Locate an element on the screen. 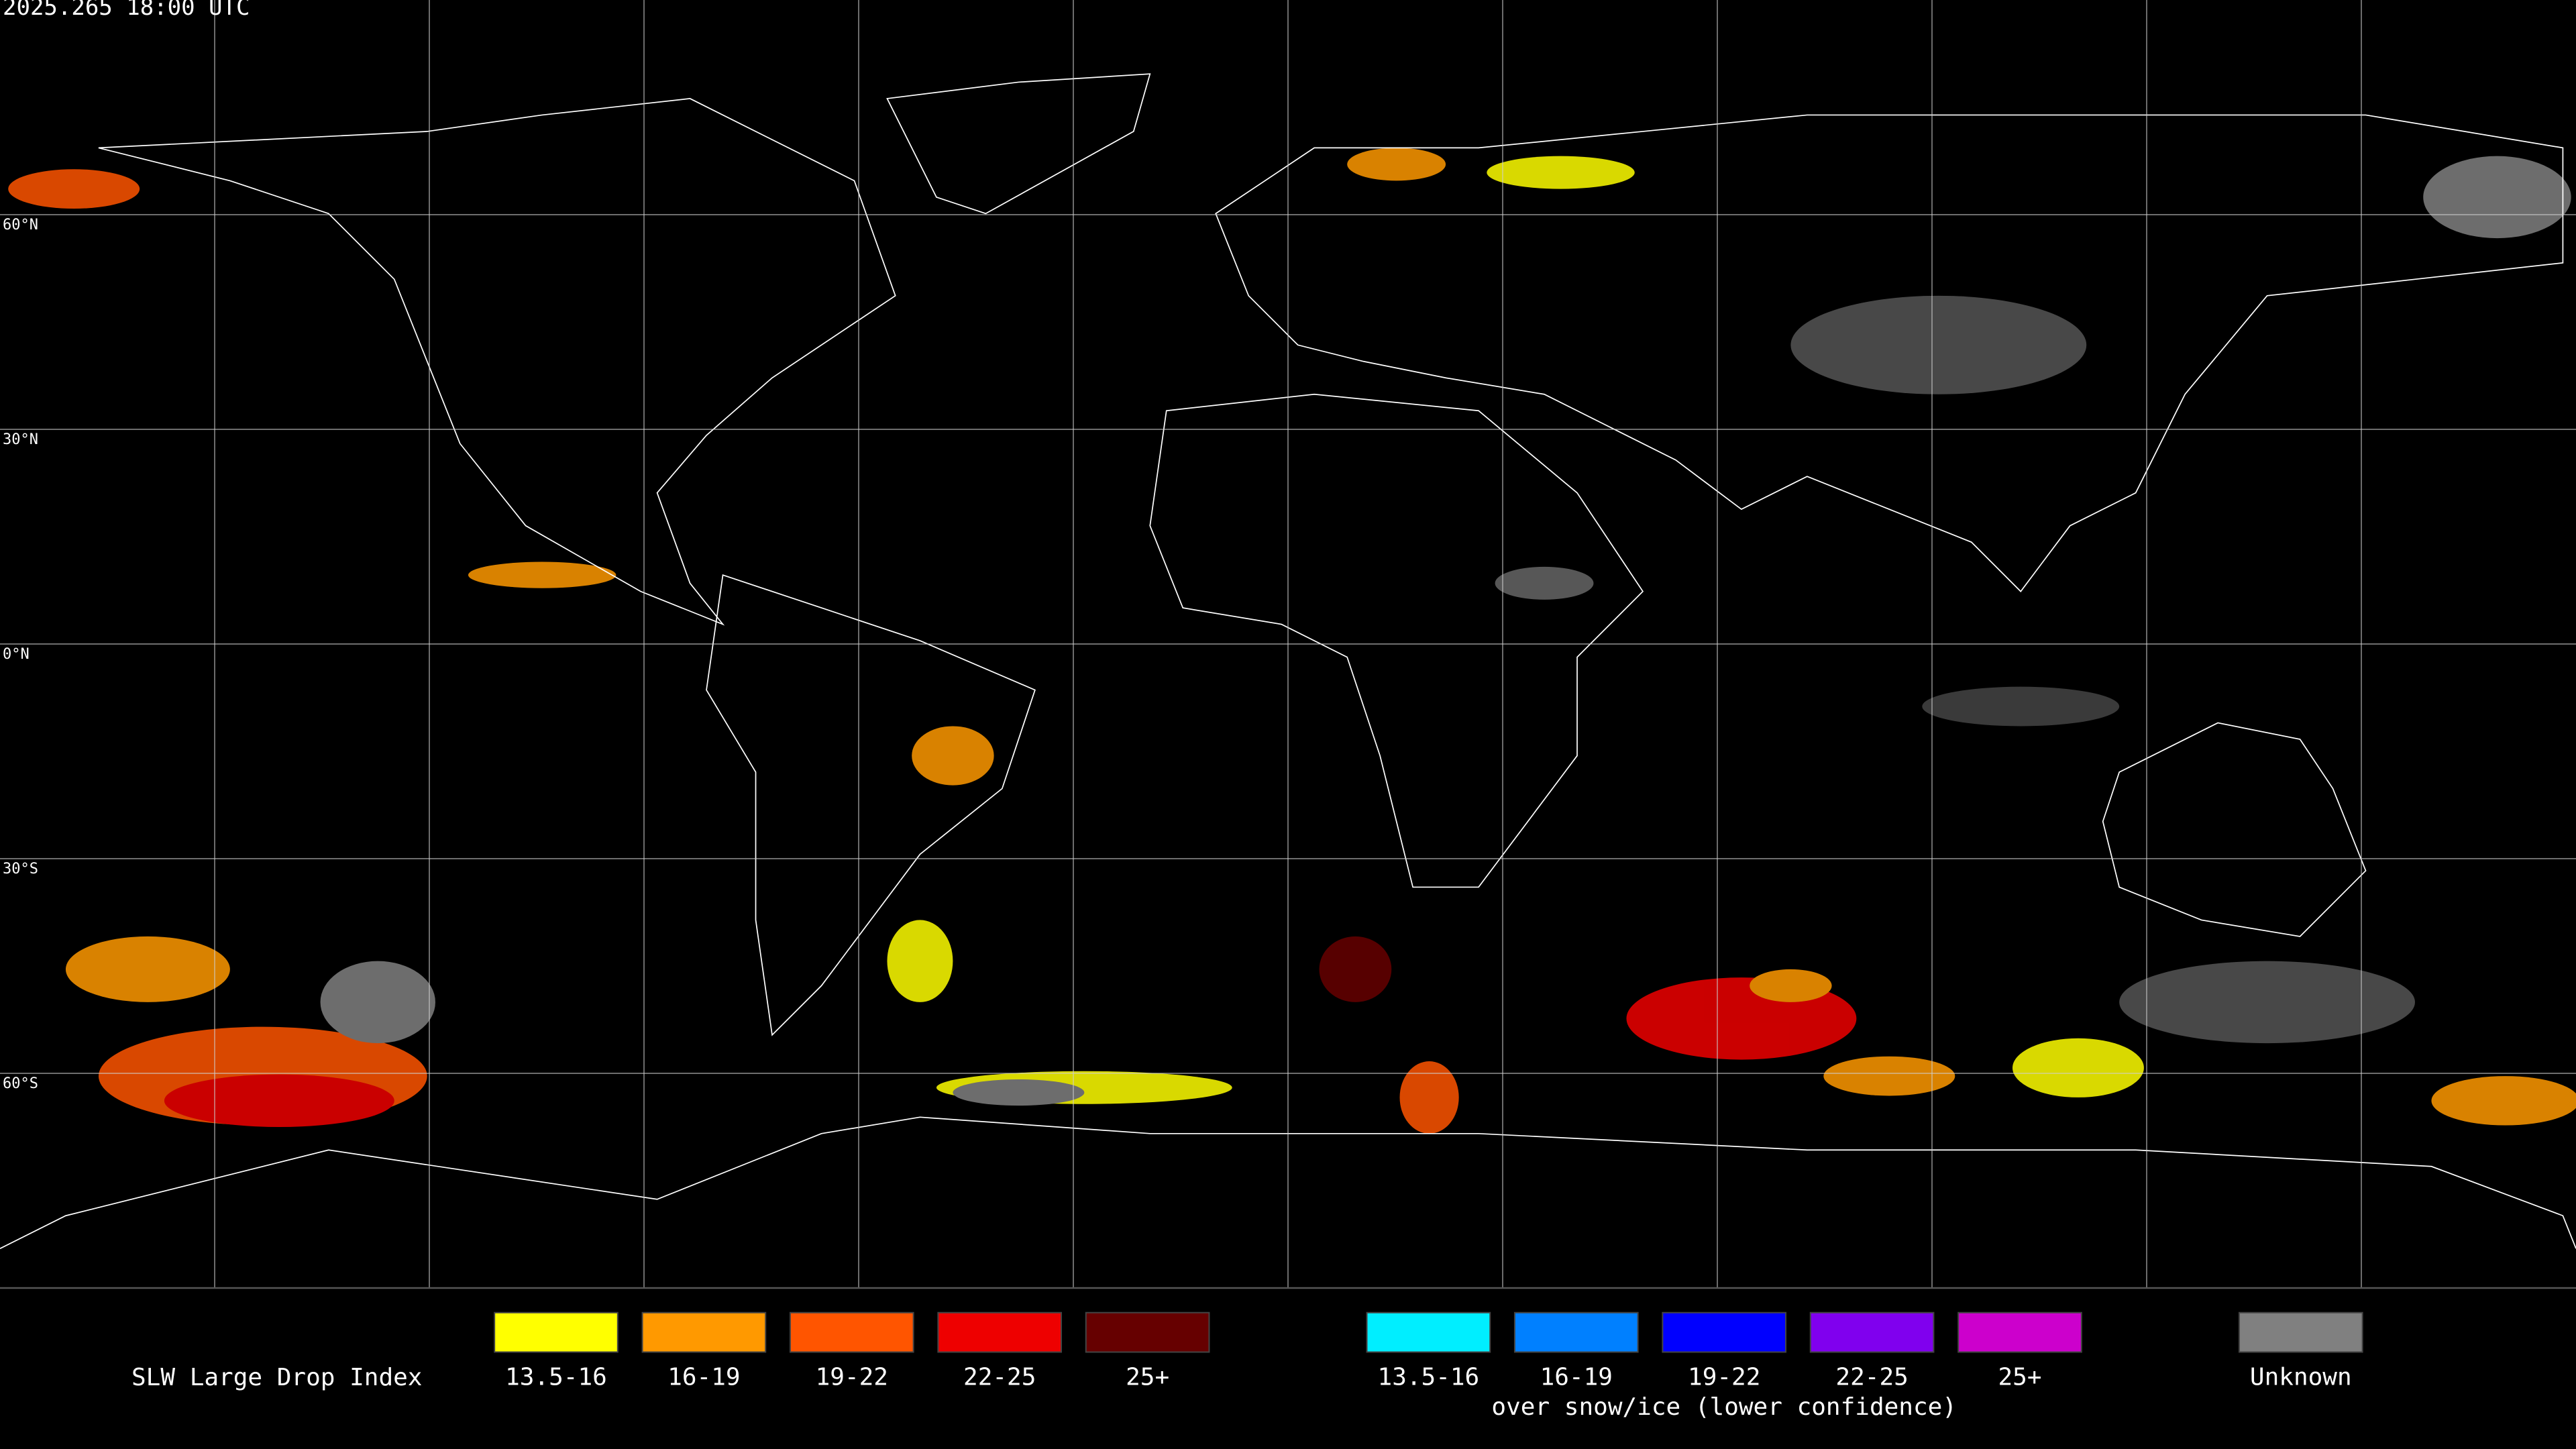 Image resolution: width=2576 pixels, height=1449 pixels. latitude-label: 30°N is located at coordinates (20, 439).